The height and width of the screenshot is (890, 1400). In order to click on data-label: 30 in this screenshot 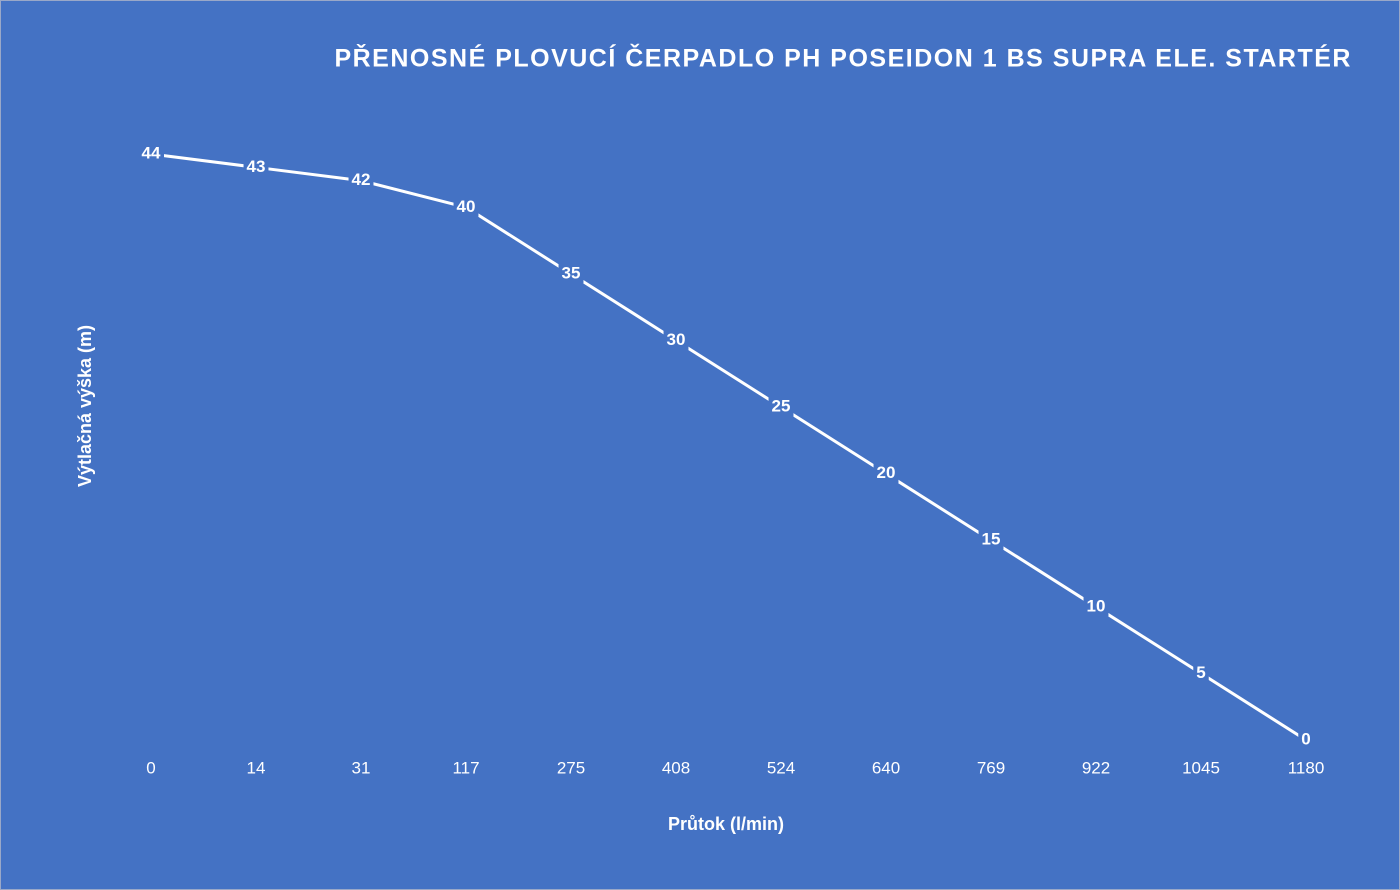, I will do `click(676, 339)`.